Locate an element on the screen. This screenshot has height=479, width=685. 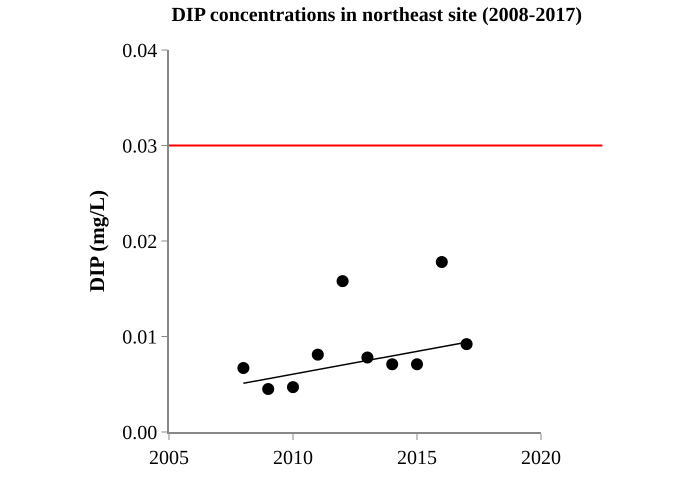
x-tick-label: 2005 is located at coordinates (169, 457).